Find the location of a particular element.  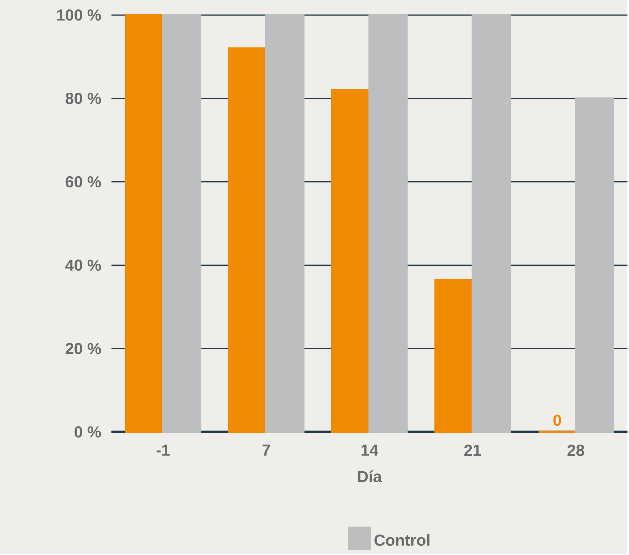

x-tick-label: 14 is located at coordinates (370, 450).